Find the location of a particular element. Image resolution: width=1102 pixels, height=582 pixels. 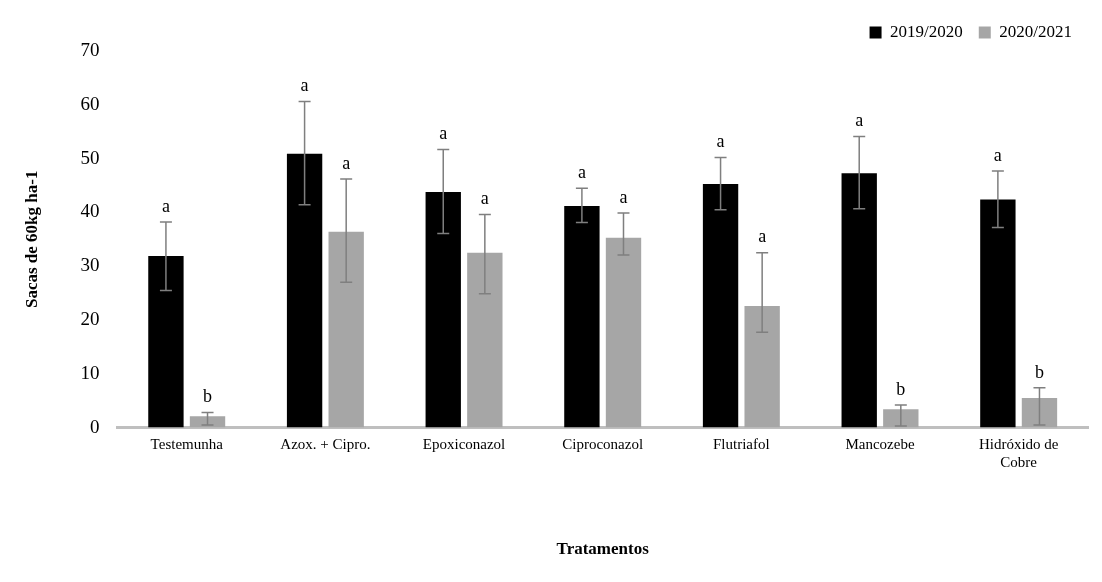

x-axis-title: Tratamentos is located at coordinates (603, 549).